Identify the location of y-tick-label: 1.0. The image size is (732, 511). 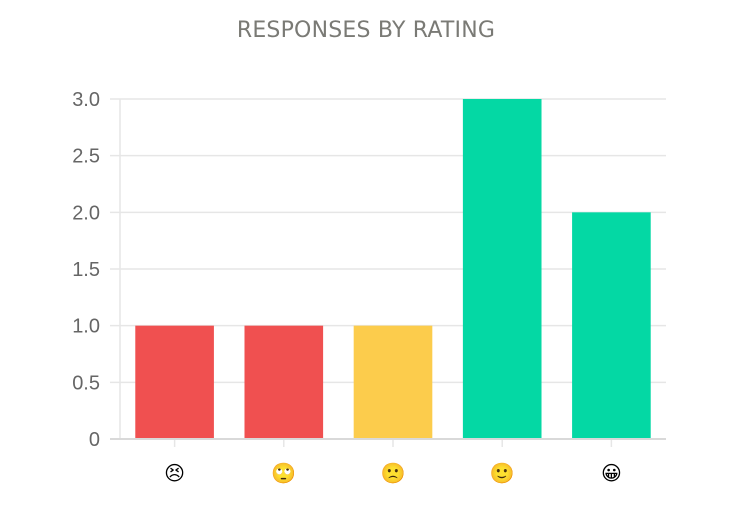
(86, 327).